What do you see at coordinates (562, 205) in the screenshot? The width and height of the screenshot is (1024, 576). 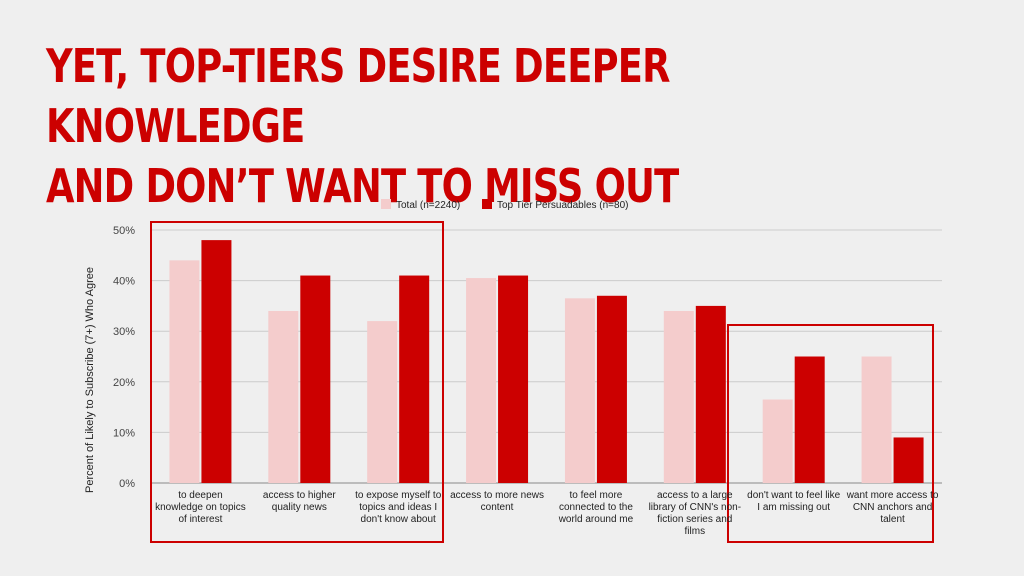 I see `legend-label: Top Tier Persuadables (n=80)` at bounding box center [562, 205].